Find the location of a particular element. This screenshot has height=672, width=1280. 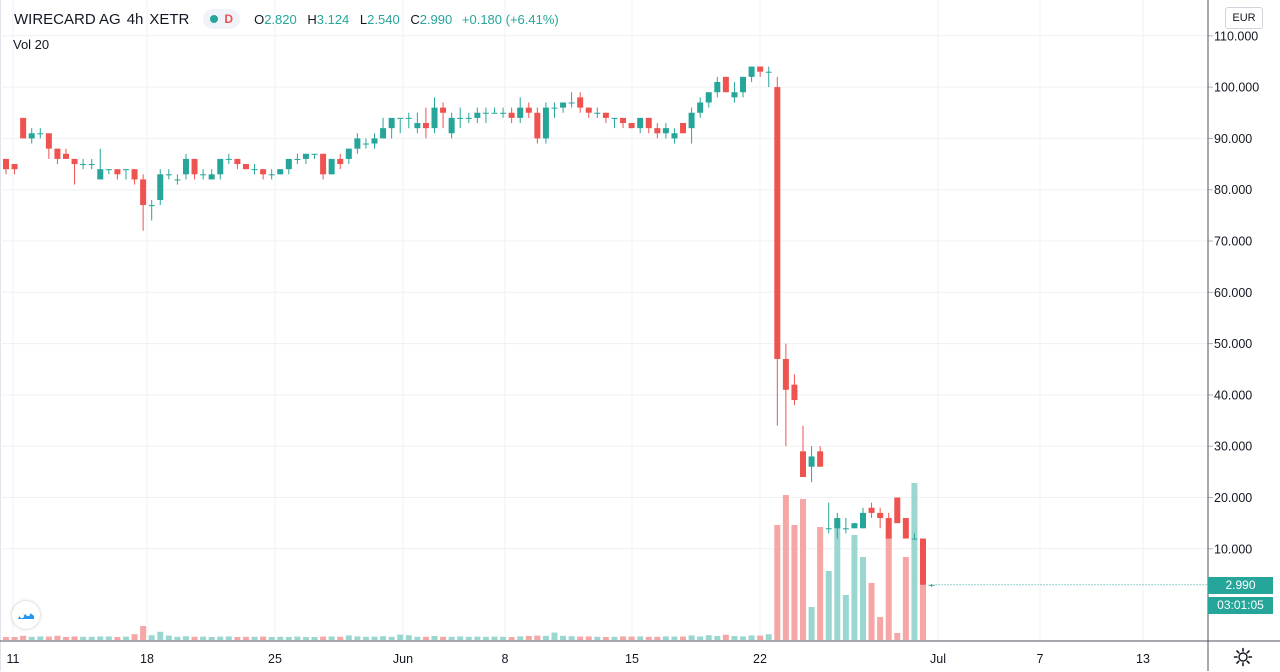

time-tick-label: 25 is located at coordinates (275, 659).